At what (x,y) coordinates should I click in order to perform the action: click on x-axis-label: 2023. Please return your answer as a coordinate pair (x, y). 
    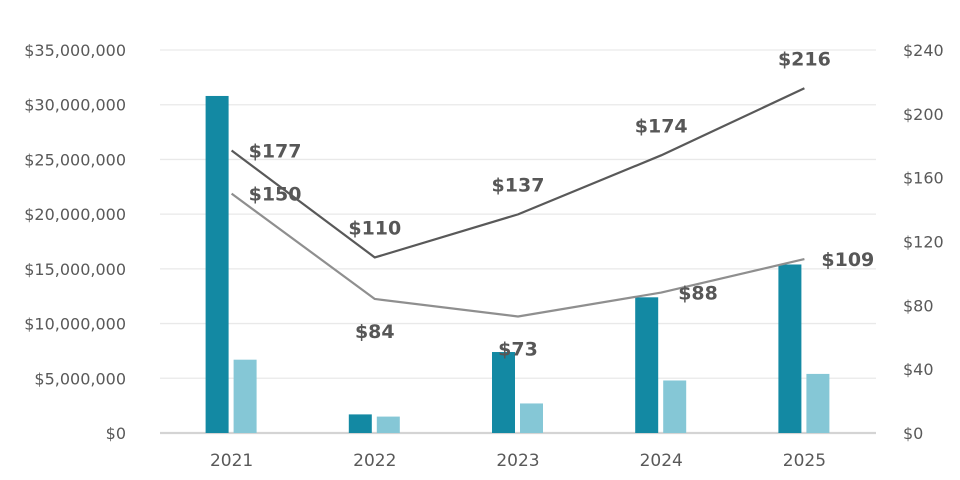
    Looking at the image, I should click on (517, 461).